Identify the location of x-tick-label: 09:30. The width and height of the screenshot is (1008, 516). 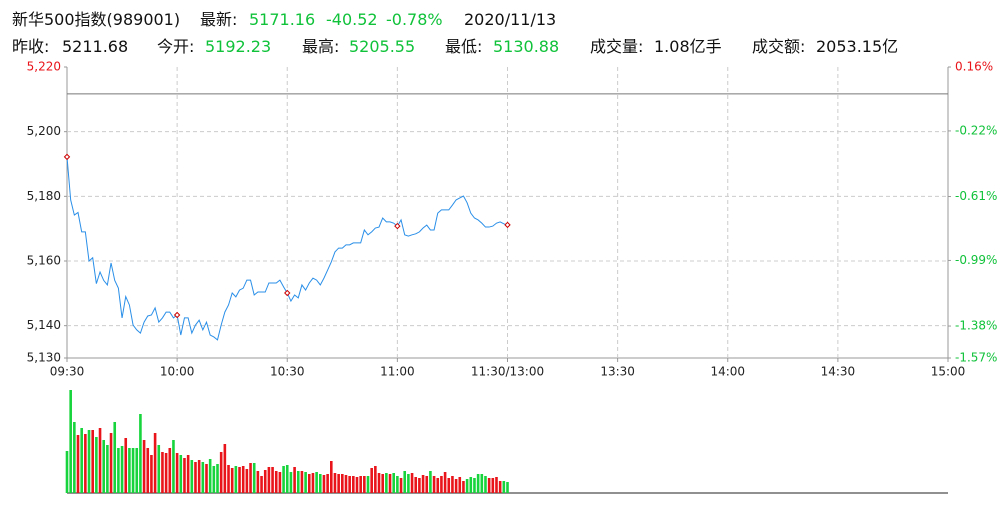
(67, 372).